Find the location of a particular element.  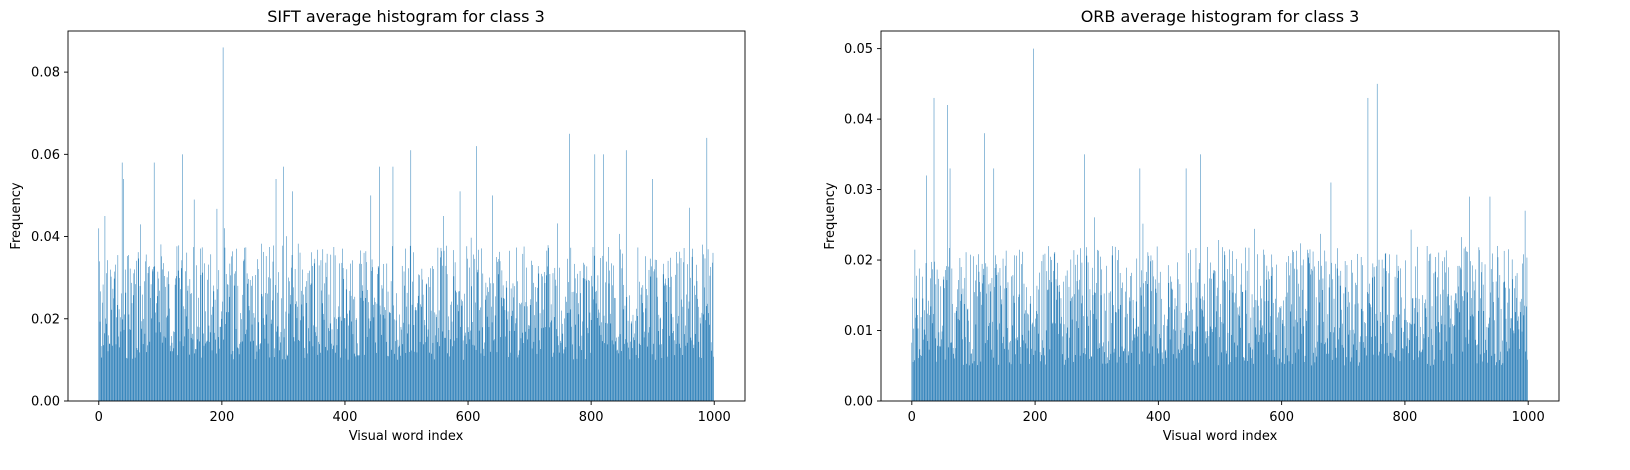

y-axis-ticks: 0.00 0.02 0.04 0.06 0.08 is located at coordinates (49, 238).